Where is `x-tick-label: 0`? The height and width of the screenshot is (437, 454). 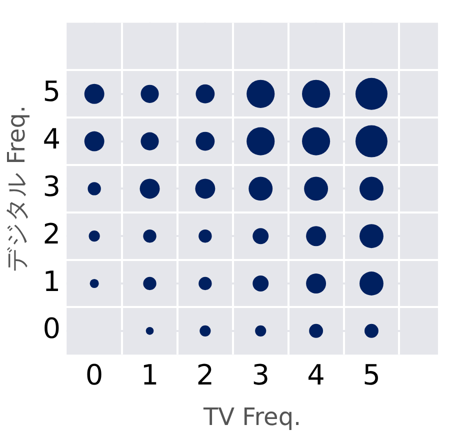
x-tick-label: 0 is located at coordinates (94, 375).